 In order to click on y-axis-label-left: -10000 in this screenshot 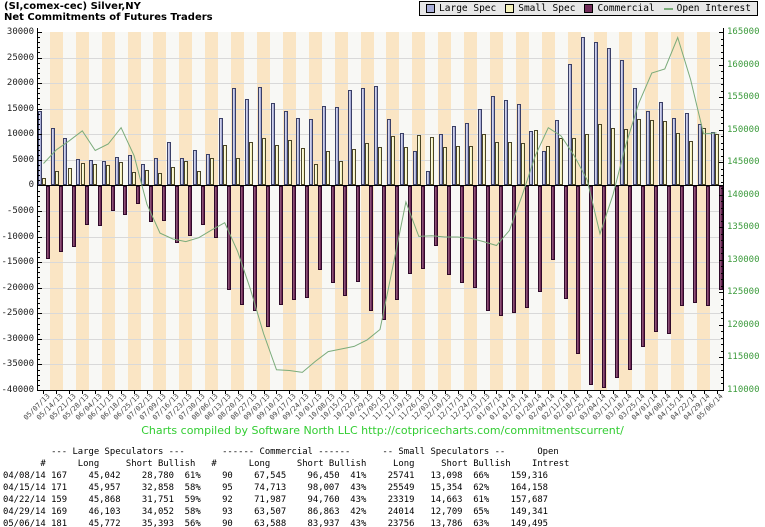, I will do `click(17, 236)`.